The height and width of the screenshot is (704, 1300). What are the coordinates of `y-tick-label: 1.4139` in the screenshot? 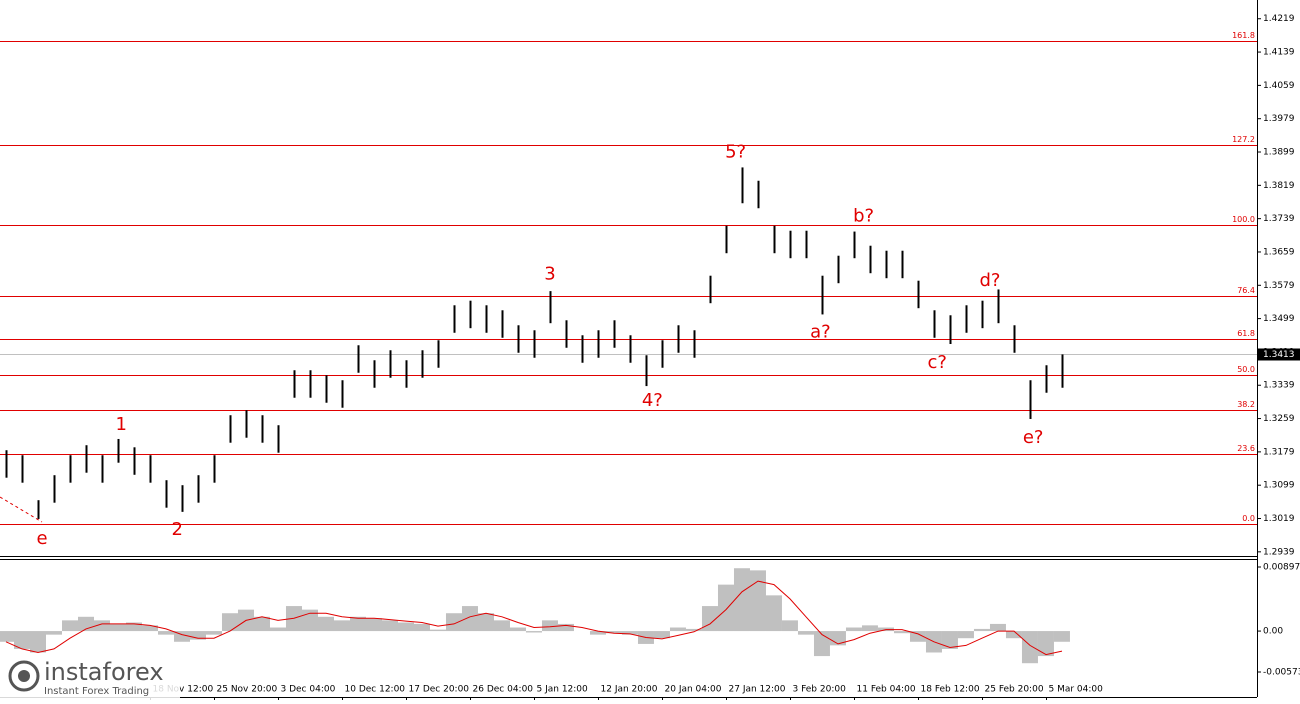 It's located at (1279, 53).